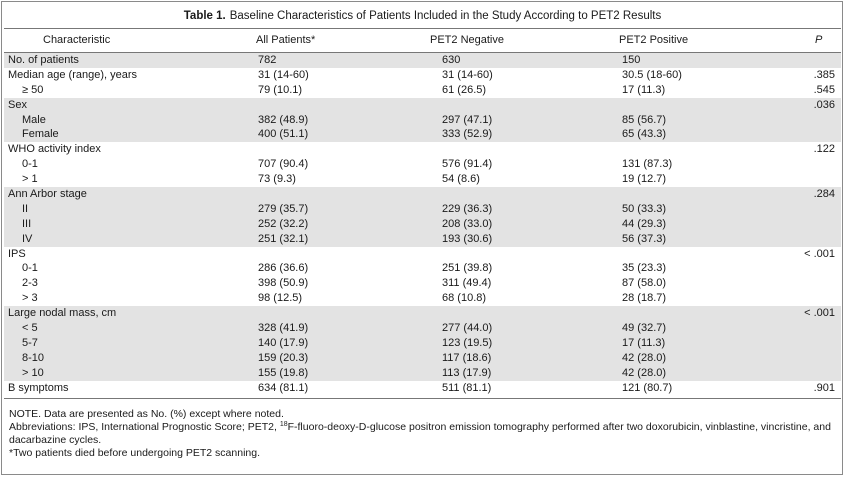 This screenshot has width=845, height=477. I want to click on table-row: 5-7 140 (17.9) 123 (19.5) 17 (11.3), so click(422, 343).